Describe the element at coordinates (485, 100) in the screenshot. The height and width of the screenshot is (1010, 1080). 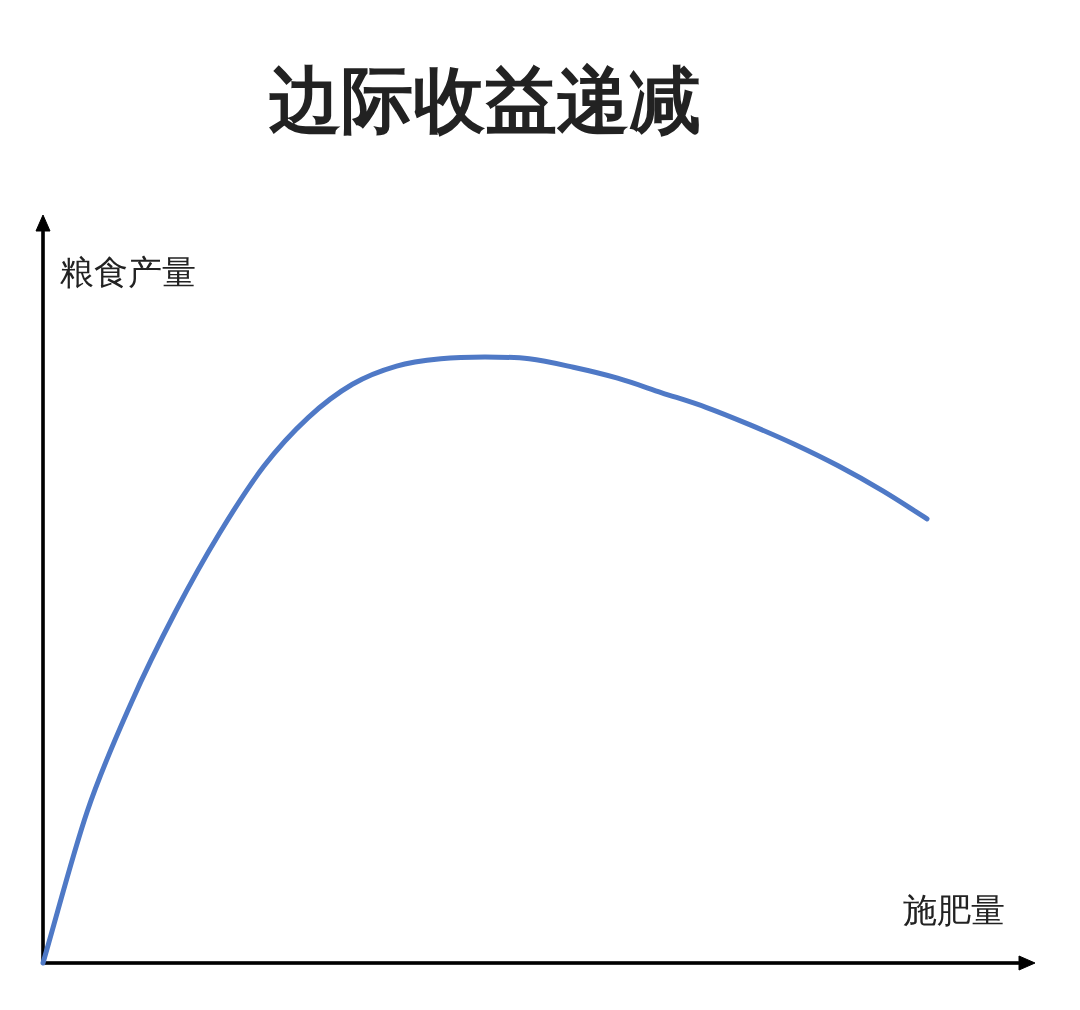
I see `chart-title: 边际收益递减` at that location.